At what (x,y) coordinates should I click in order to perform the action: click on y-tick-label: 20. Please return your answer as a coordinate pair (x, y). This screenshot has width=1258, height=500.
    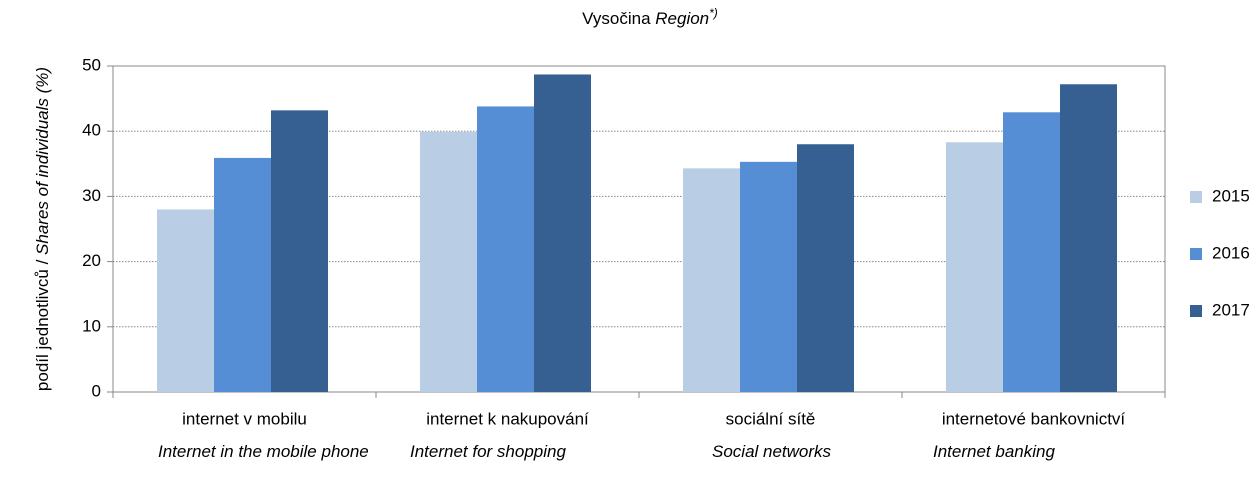
    Looking at the image, I should click on (91, 260).